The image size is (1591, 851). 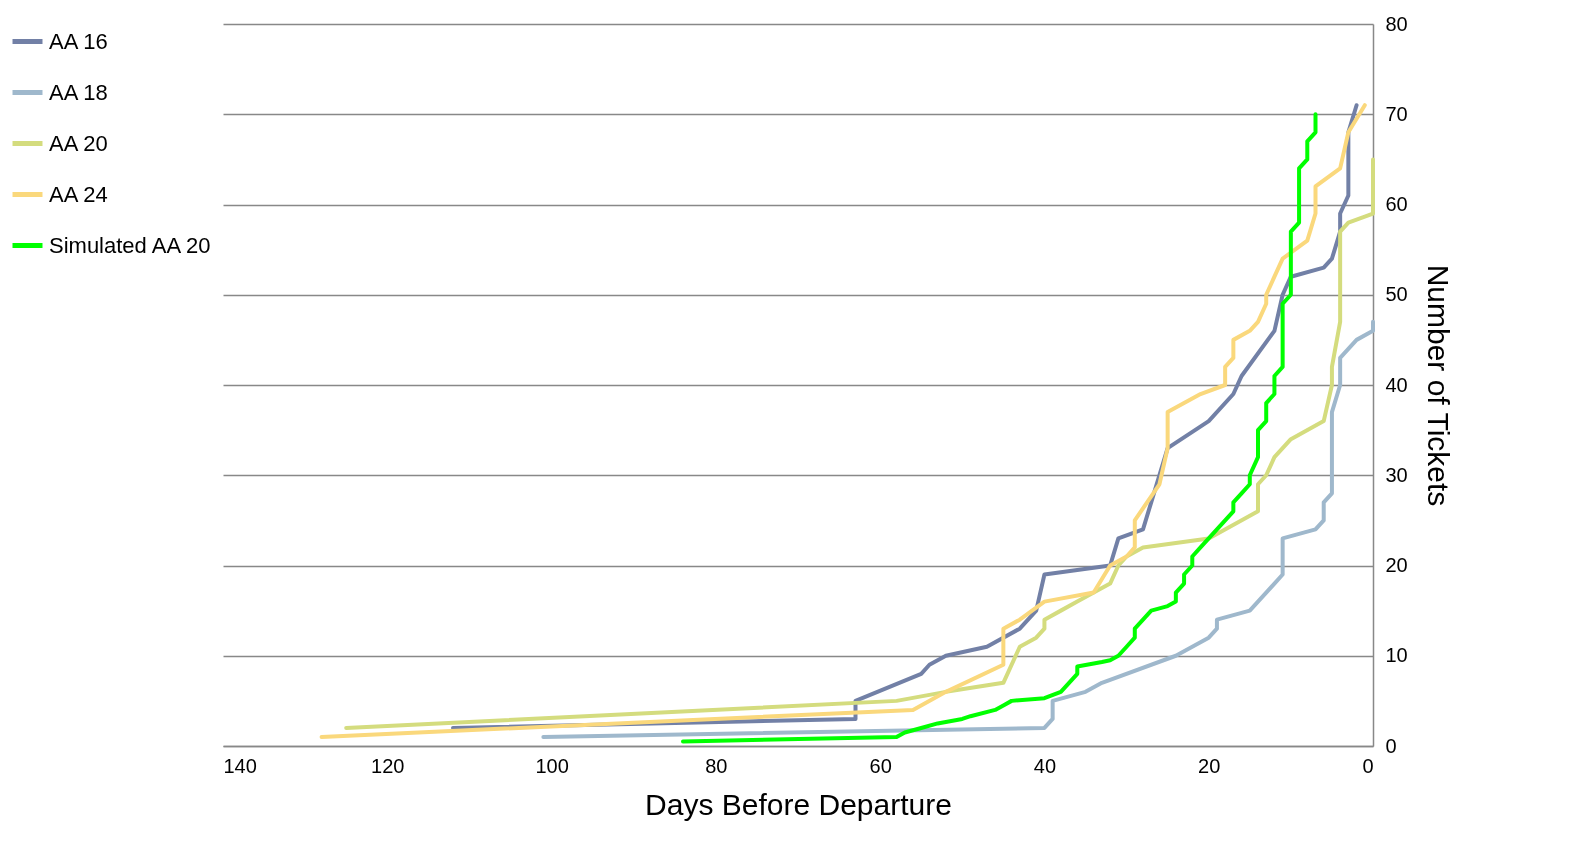 I want to click on x-tick-label: 80, so click(x=716, y=765).